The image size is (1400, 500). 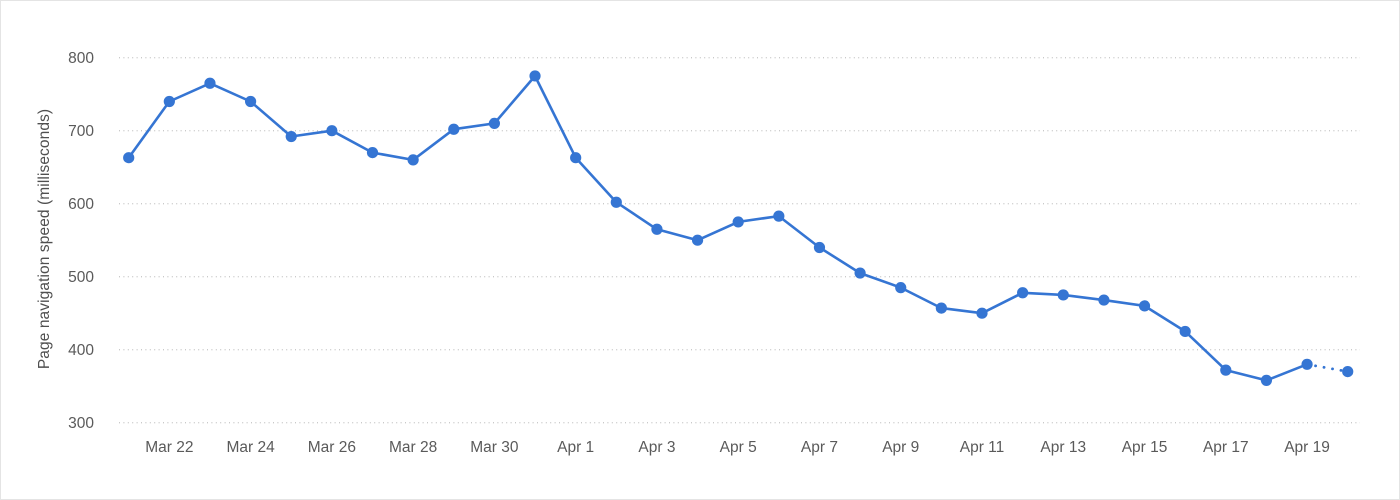 What do you see at coordinates (81, 58) in the screenshot?
I see `y-tick-label: 800` at bounding box center [81, 58].